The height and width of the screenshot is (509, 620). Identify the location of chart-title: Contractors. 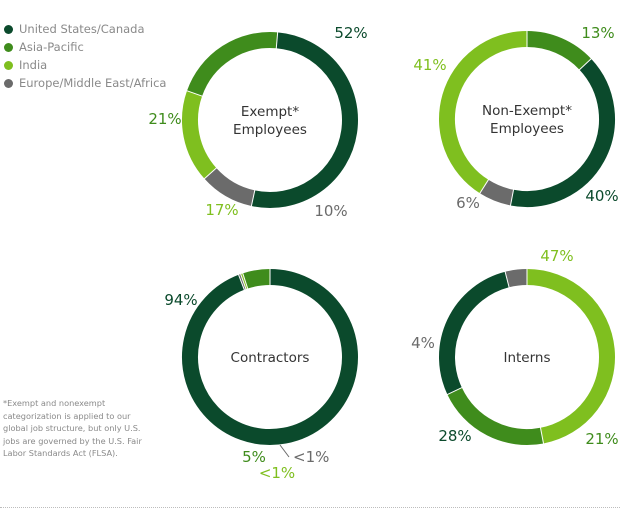
(270, 358).